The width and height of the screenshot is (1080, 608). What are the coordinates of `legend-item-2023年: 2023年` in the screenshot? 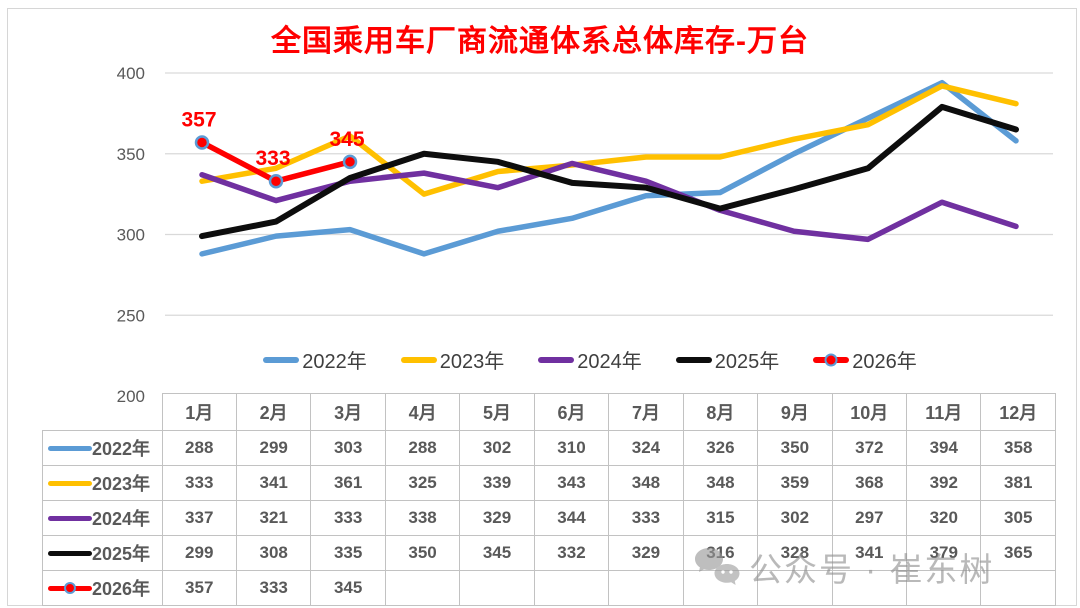 It's located at (452, 359).